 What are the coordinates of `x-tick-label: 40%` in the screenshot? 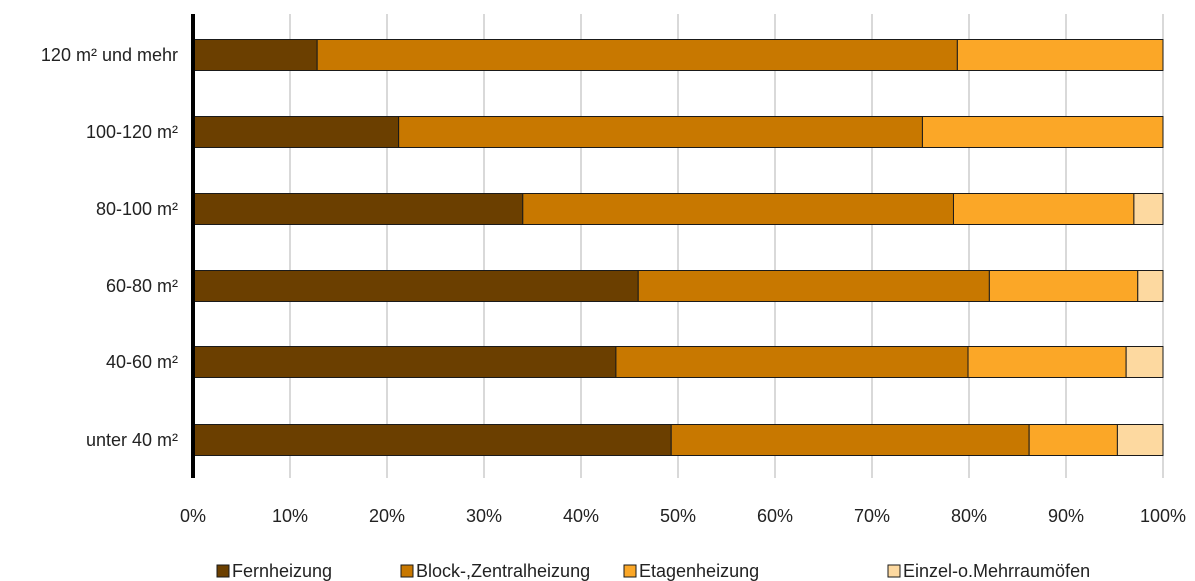 It's located at (581, 516).